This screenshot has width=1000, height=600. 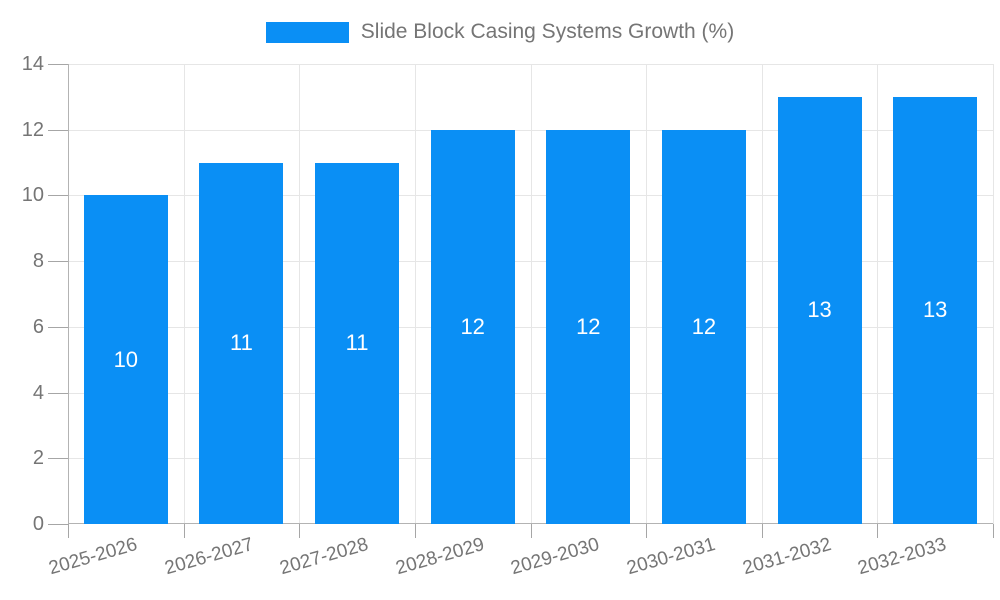 What do you see at coordinates (307, 32) in the screenshot?
I see `legend-swatch-icon` at bounding box center [307, 32].